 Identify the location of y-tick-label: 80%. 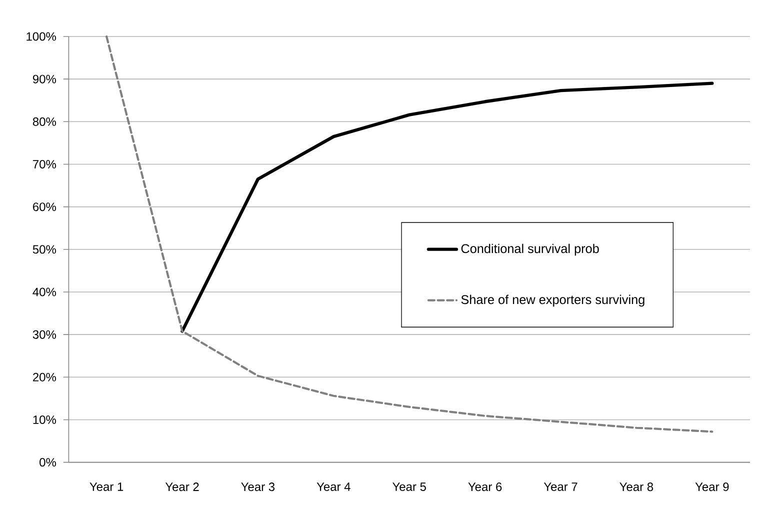
(44, 121).